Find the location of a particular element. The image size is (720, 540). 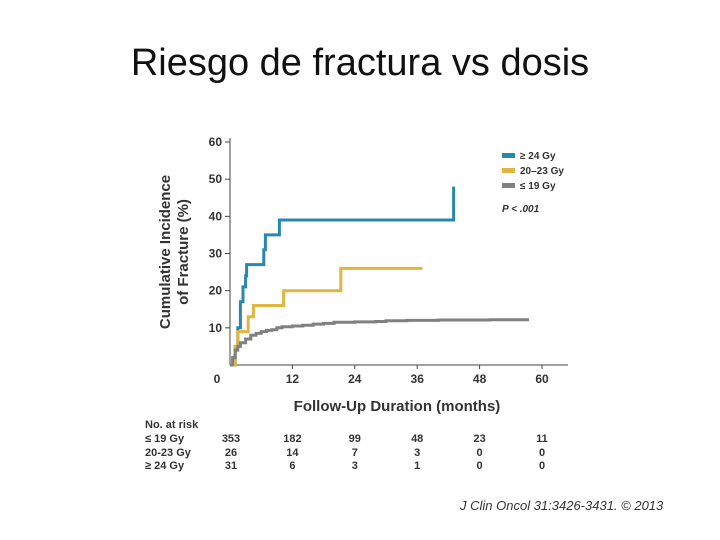

risk-value: 353 is located at coordinates (231, 439).